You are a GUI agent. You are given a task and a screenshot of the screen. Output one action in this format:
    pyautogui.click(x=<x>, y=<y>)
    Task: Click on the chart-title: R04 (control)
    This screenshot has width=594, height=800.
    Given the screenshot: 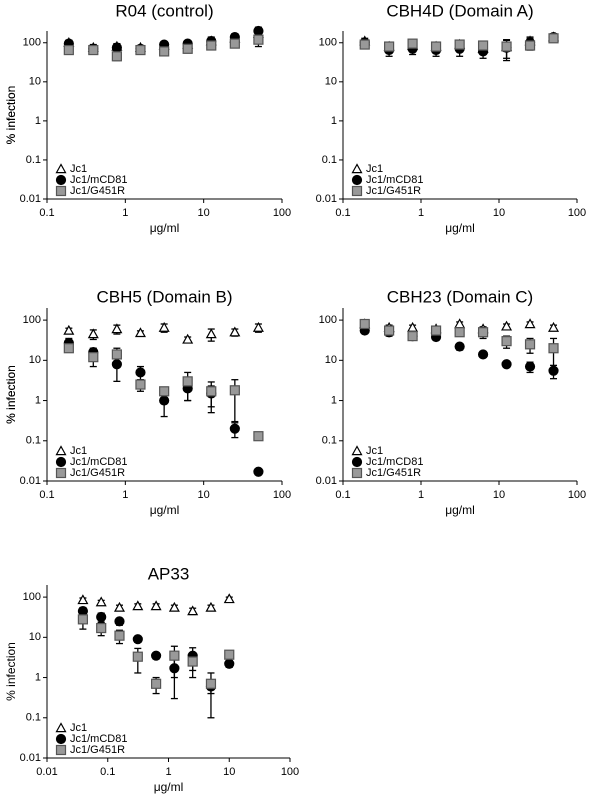 What is the action you would take?
    pyautogui.click(x=164, y=10)
    